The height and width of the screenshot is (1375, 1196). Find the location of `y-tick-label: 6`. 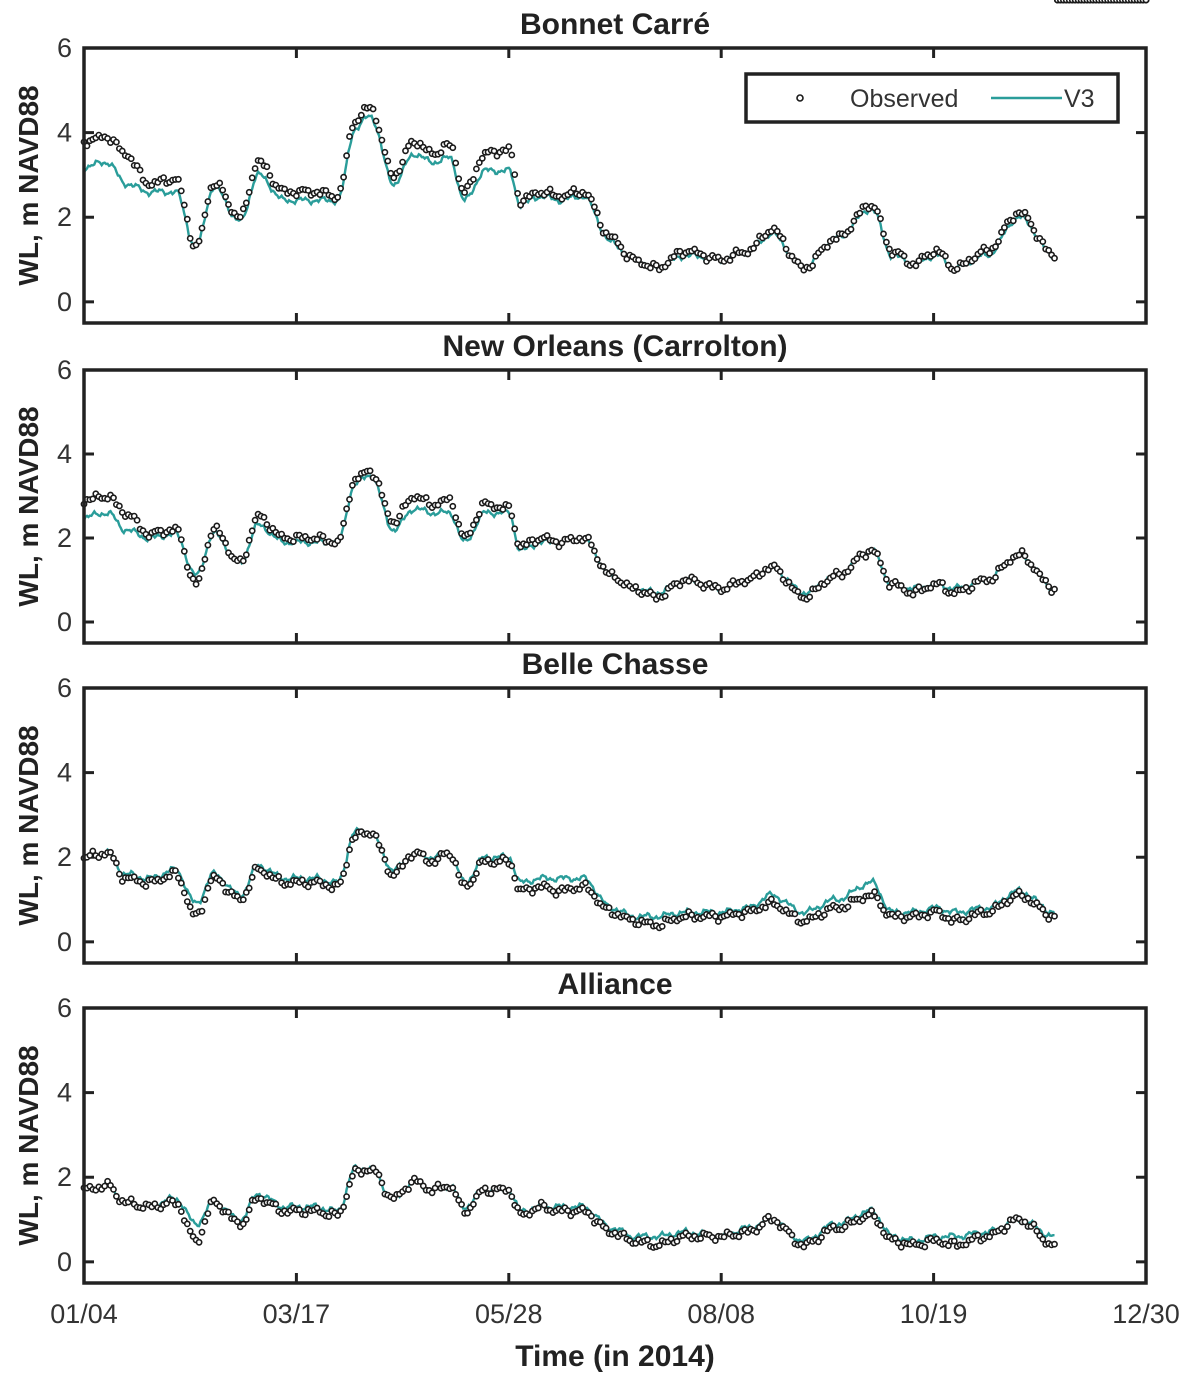

y-tick-label: 6 is located at coordinates (64, 1008).